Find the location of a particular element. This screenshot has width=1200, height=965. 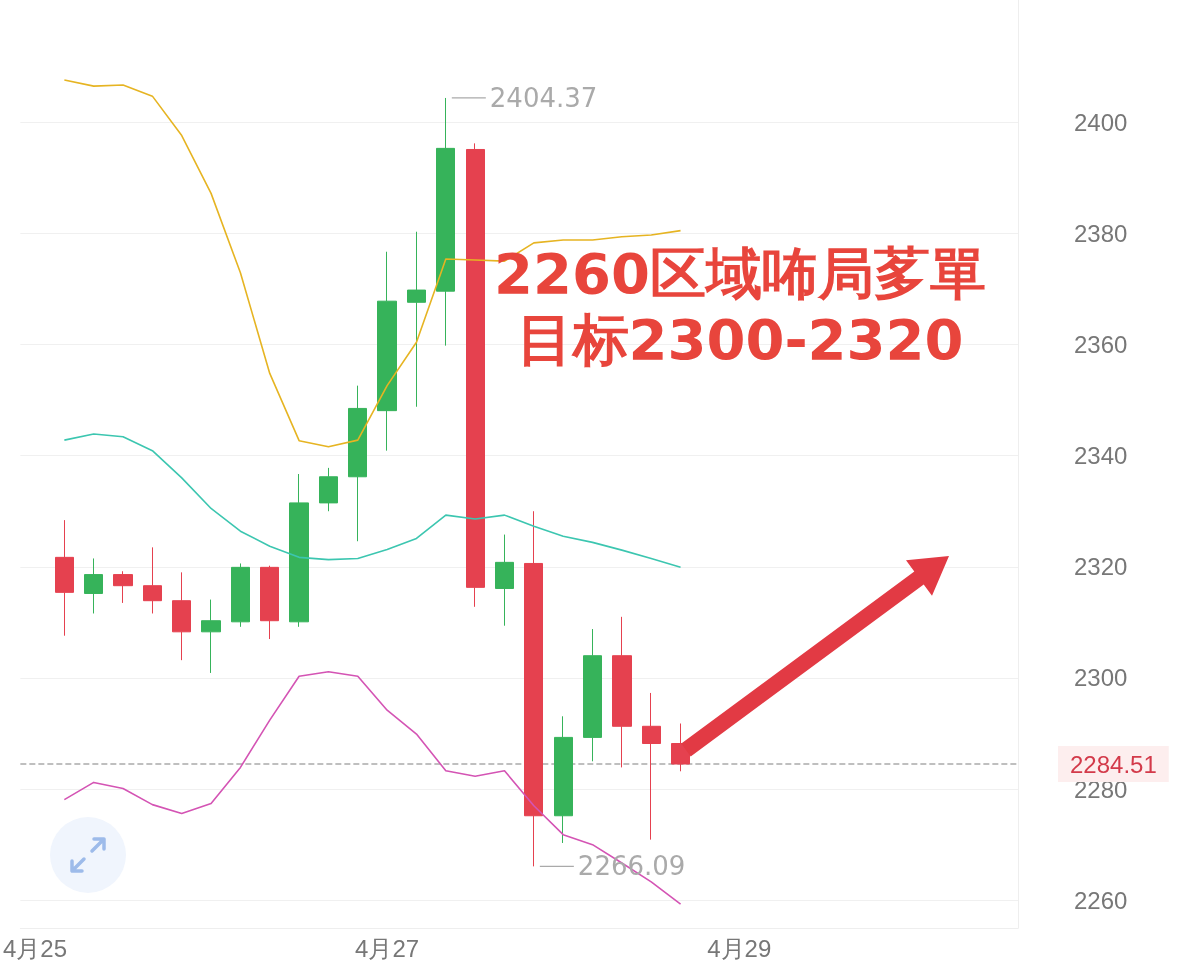

y-tick-label: 2380 is located at coordinates (1101, 233).